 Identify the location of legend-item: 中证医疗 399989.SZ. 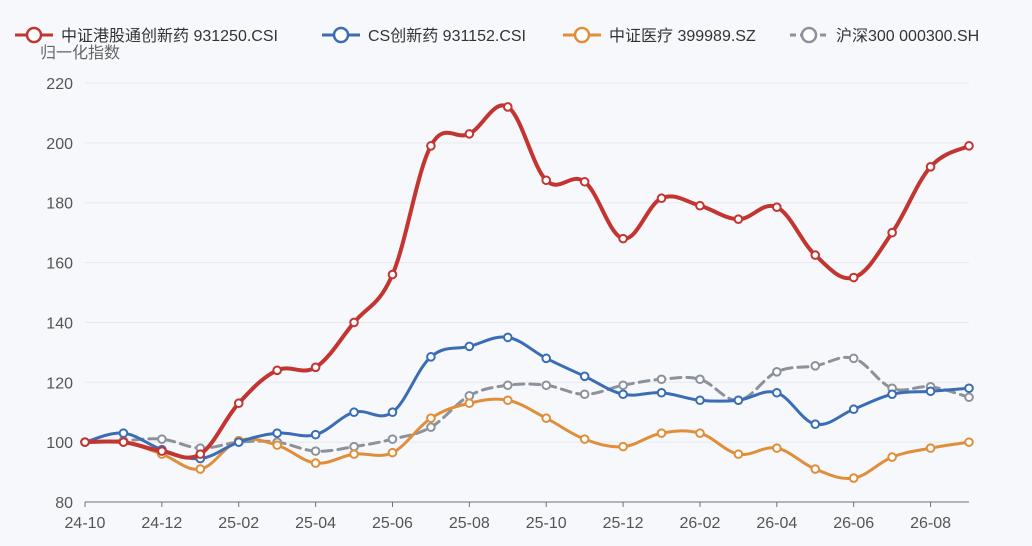
(659, 35).